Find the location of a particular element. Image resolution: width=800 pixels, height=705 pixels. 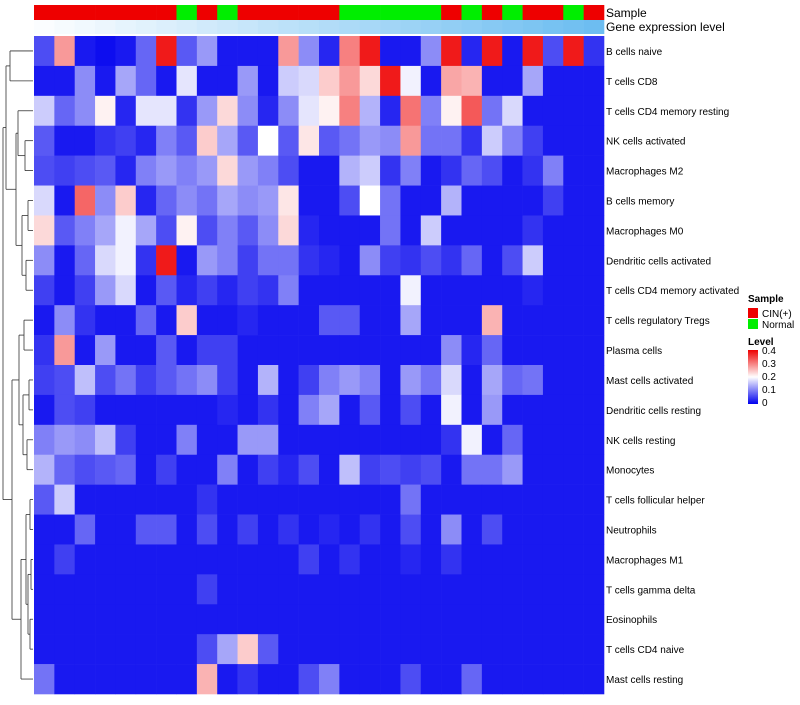

row-label: B cells naive is located at coordinates (634, 52).